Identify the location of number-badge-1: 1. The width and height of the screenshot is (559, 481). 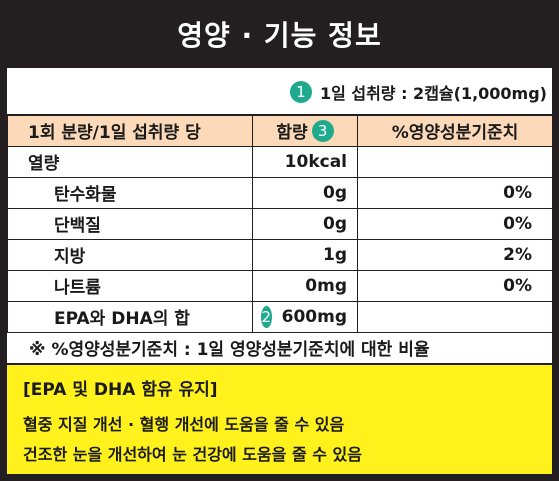
(300, 92).